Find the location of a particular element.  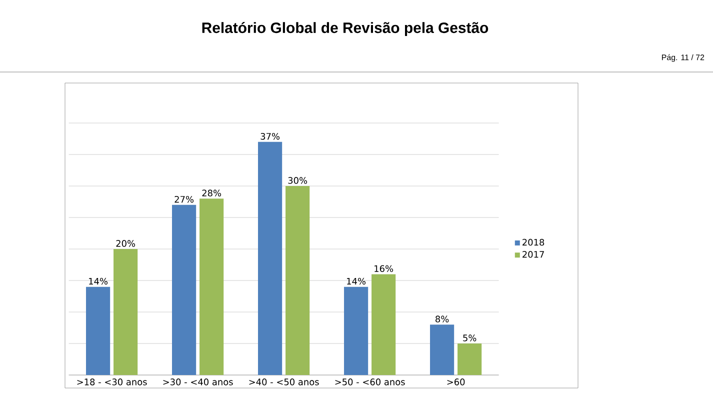

data-label: 5% is located at coordinates (469, 338).